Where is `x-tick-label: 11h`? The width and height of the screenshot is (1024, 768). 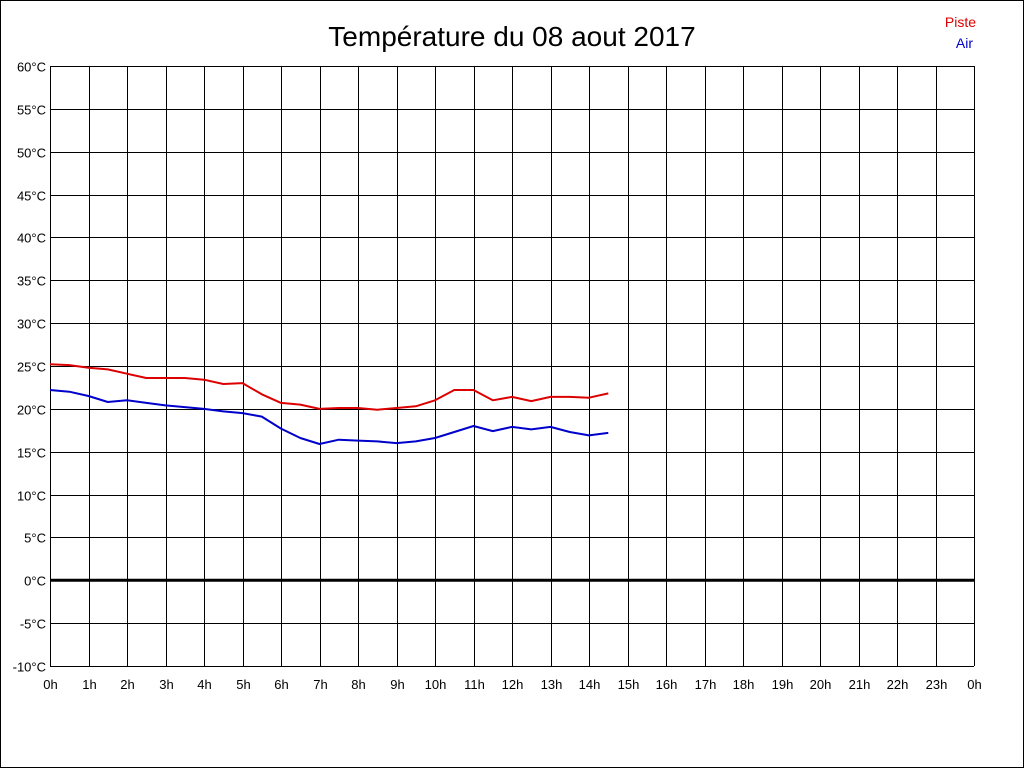 x-tick-label: 11h is located at coordinates (474, 684).